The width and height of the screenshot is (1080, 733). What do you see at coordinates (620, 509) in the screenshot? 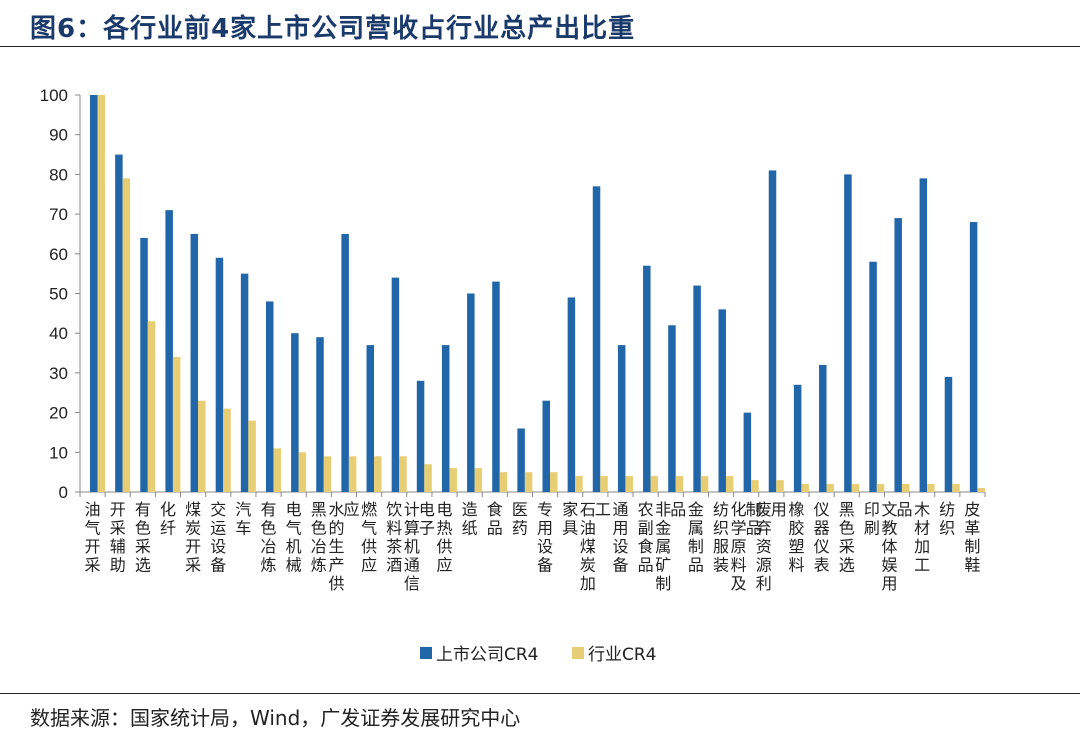
I see `category-label-char: 通` at bounding box center [620, 509].